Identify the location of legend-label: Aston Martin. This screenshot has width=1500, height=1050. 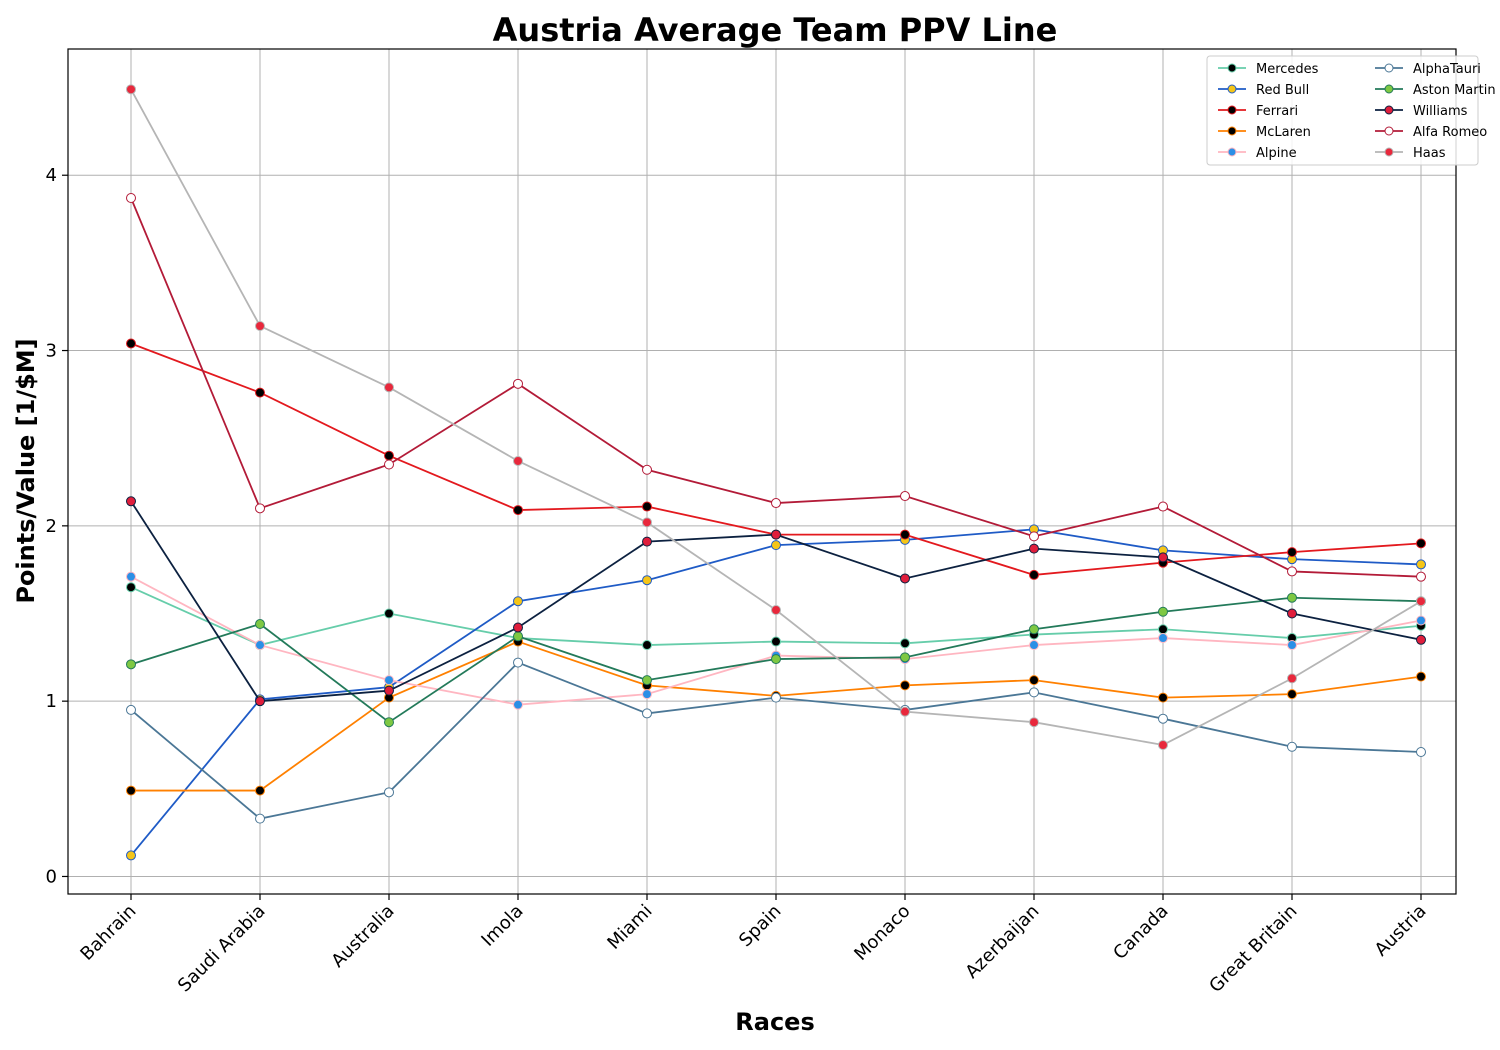
(1454, 90).